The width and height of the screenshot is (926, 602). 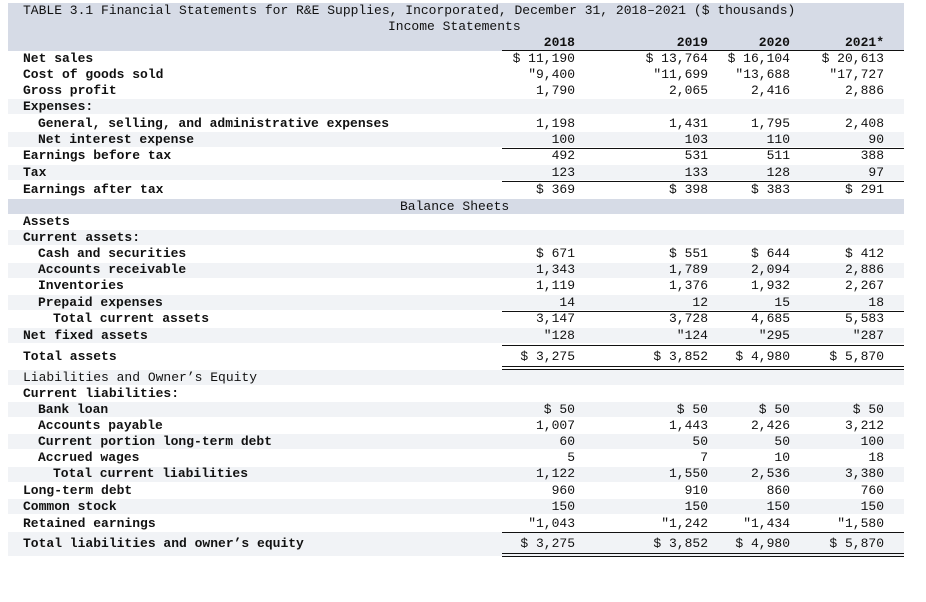 What do you see at coordinates (551, 74) in the screenshot?
I see `row-value: "9,400` at bounding box center [551, 74].